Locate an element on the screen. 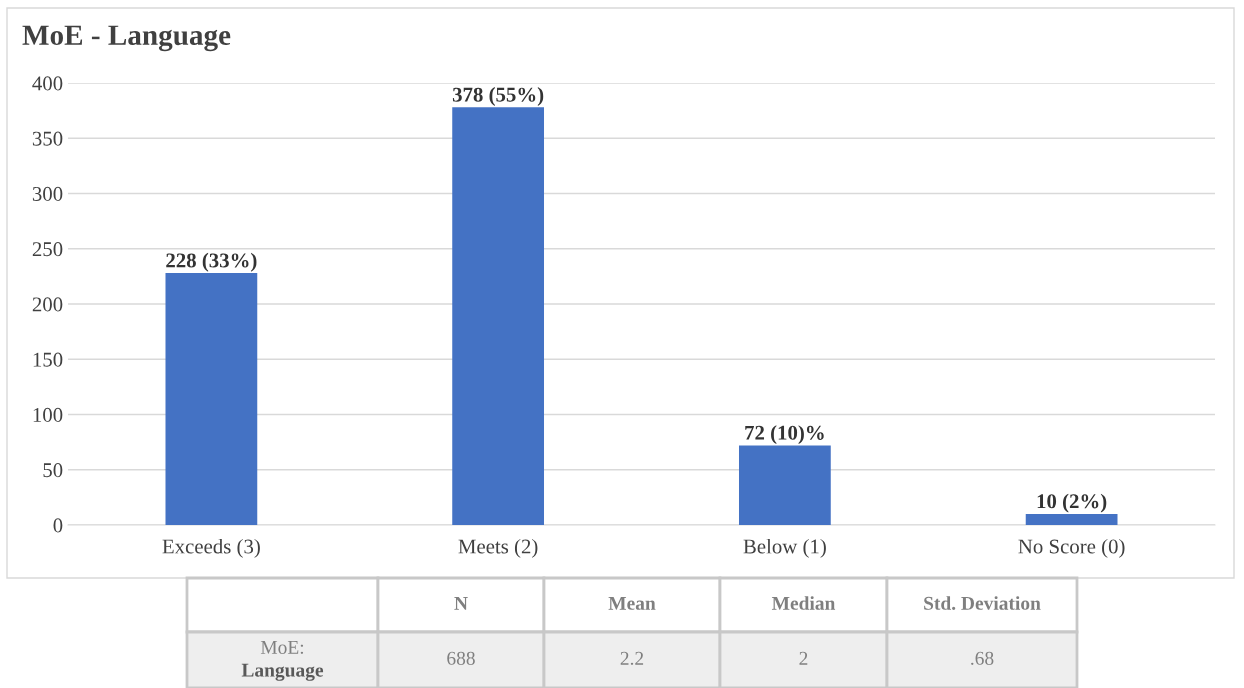 The height and width of the screenshot is (688, 1244). data-label: 228 (33%) is located at coordinates (211, 262).